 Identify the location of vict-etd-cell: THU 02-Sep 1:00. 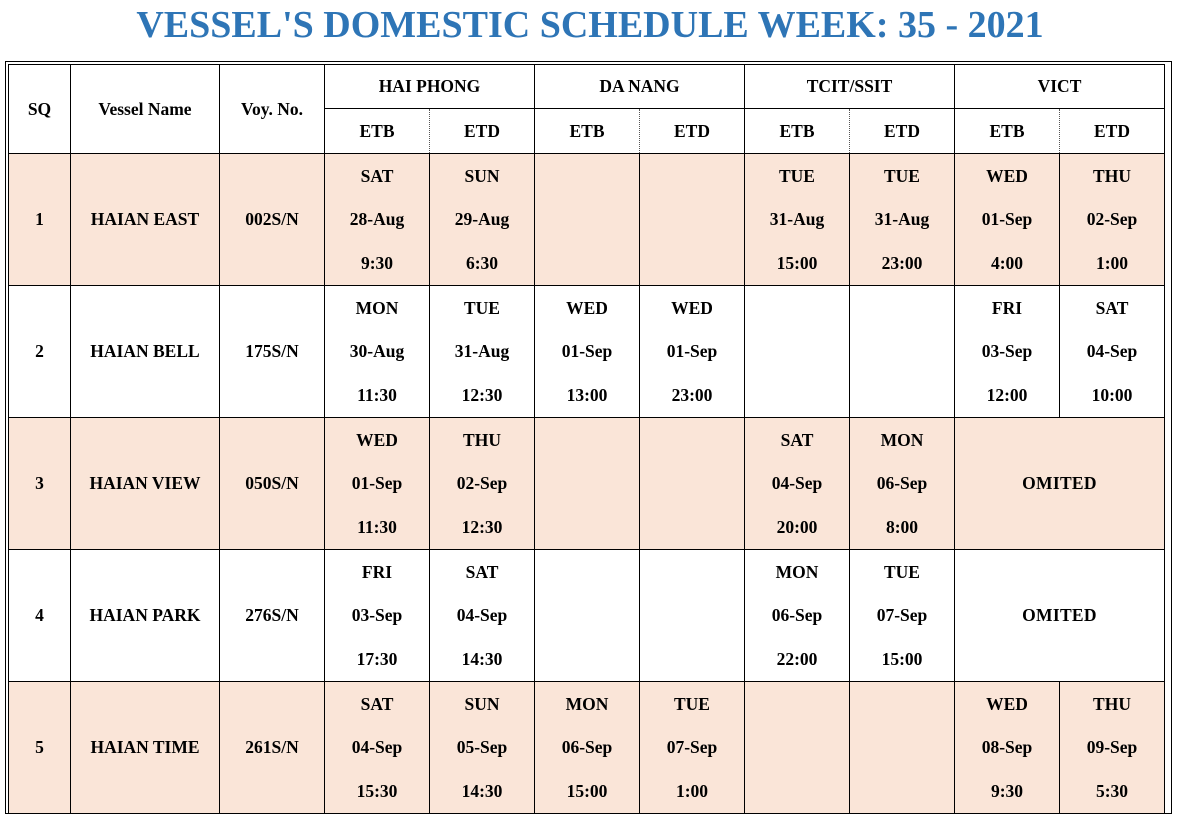
(1112, 219).